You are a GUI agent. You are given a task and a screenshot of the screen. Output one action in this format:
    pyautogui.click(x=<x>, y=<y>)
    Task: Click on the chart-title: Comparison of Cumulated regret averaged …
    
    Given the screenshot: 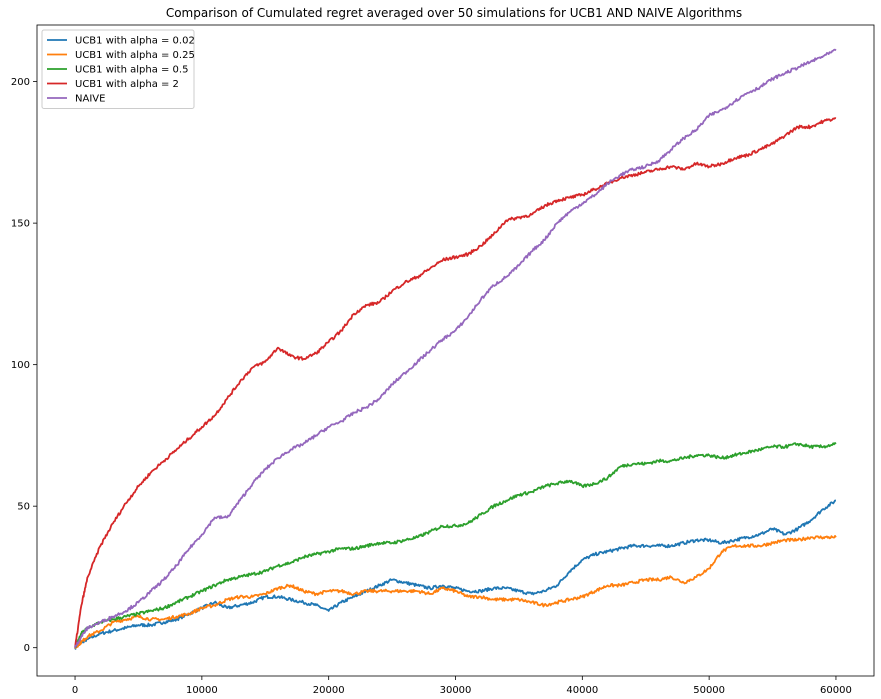 What is the action you would take?
    pyautogui.click(x=454, y=13)
    